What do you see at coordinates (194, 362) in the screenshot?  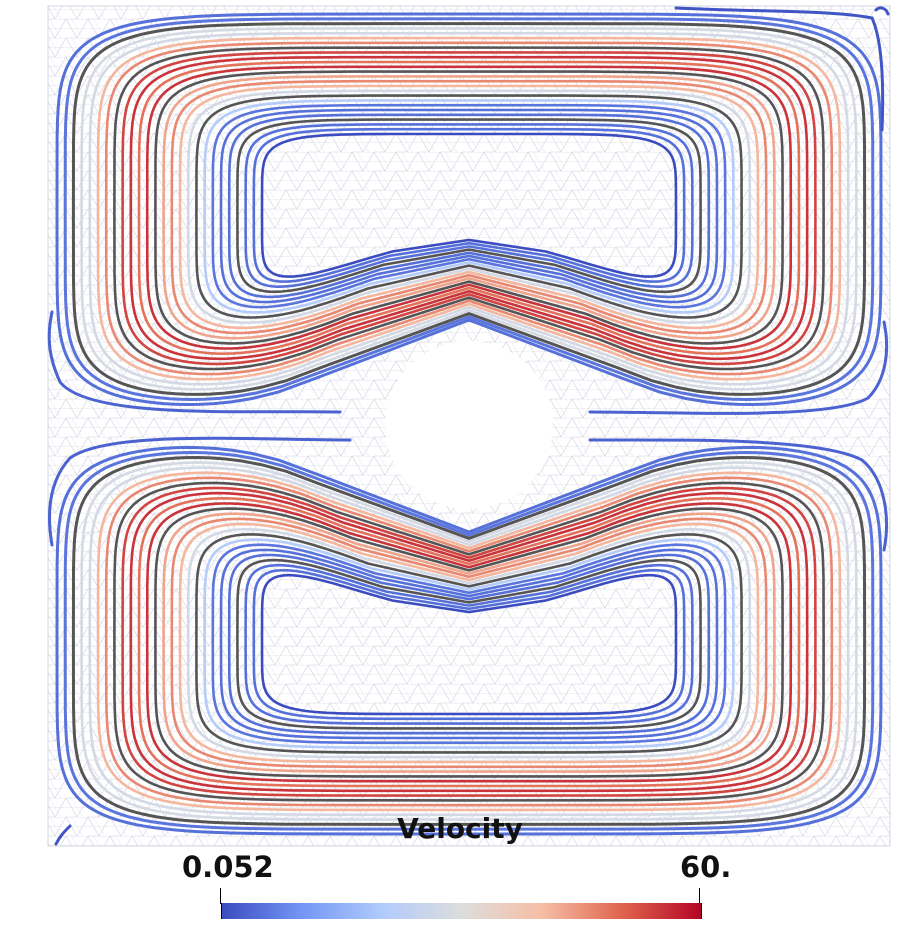 I see `streamline-left-upper` at bounding box center [194, 362].